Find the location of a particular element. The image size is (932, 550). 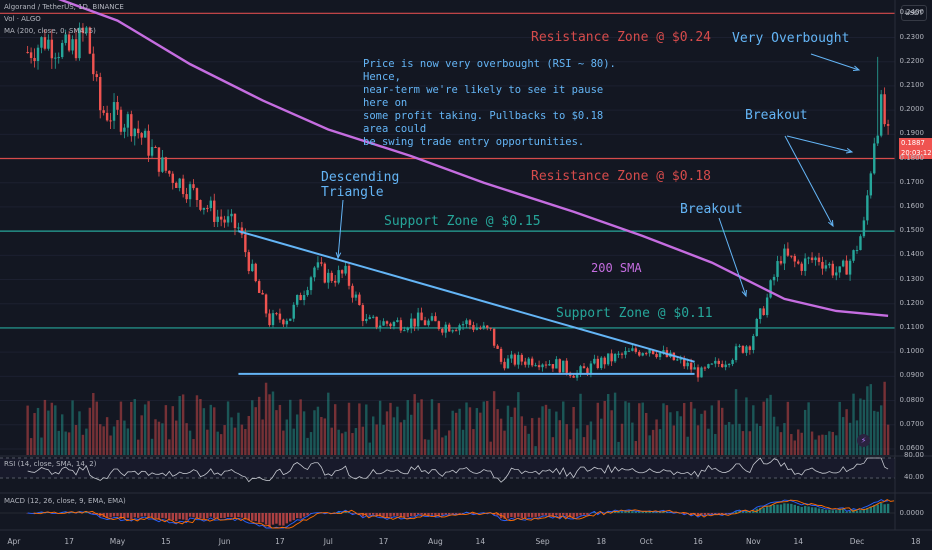

rsi-pane is located at coordinates (447, 470).